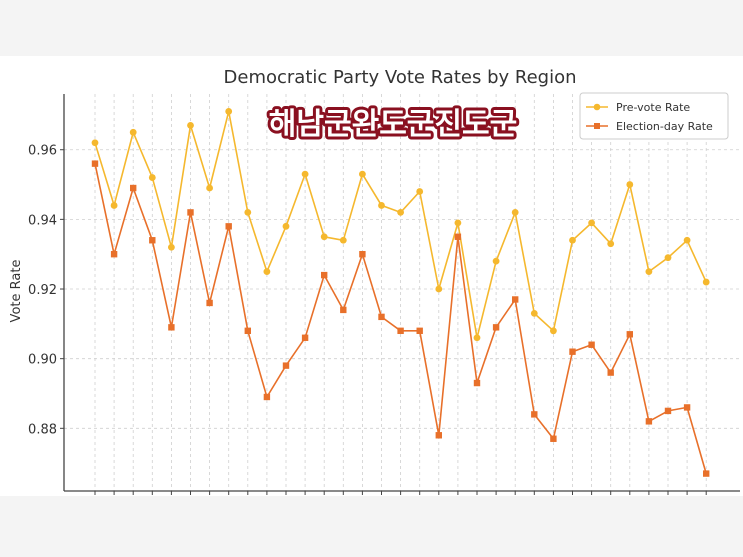  Describe the element at coordinates (42, 151) in the screenshot. I see `y-tick-label: 0.96` at that location.